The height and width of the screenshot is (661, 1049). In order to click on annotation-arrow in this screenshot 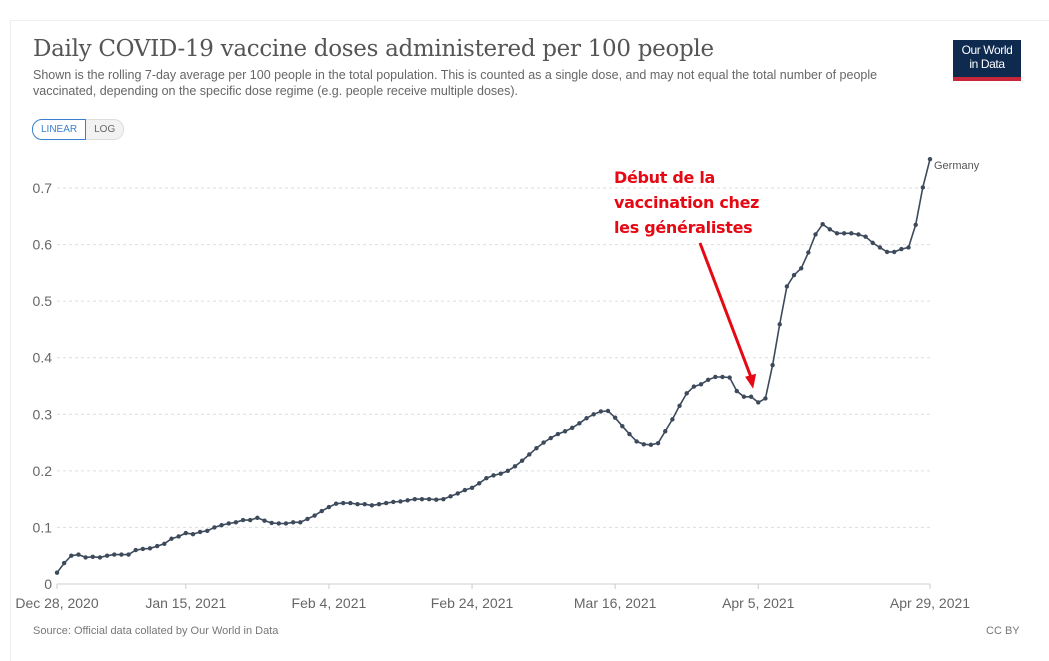, I will do `click(726, 313)`.